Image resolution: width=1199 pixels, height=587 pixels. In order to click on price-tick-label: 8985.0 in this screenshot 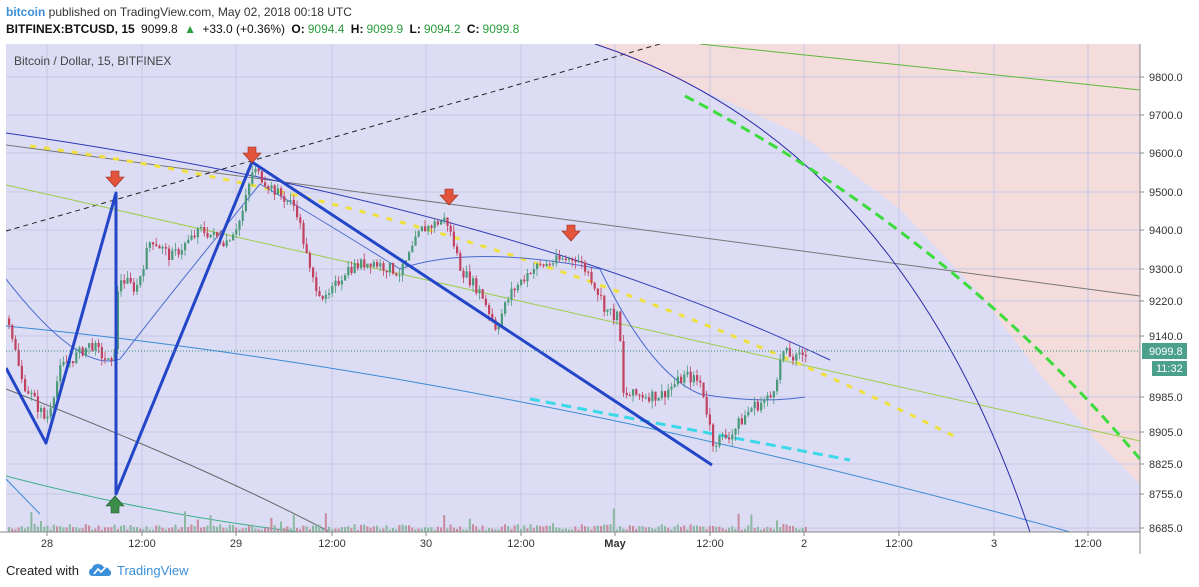, I will do `click(1166, 398)`.